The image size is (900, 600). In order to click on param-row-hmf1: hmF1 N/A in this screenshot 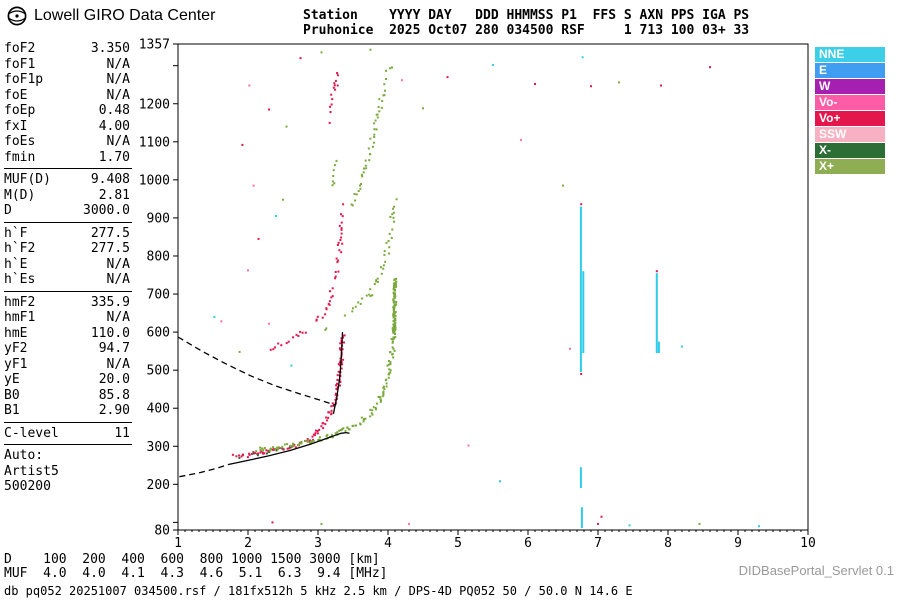, I will do `click(67, 318)`.